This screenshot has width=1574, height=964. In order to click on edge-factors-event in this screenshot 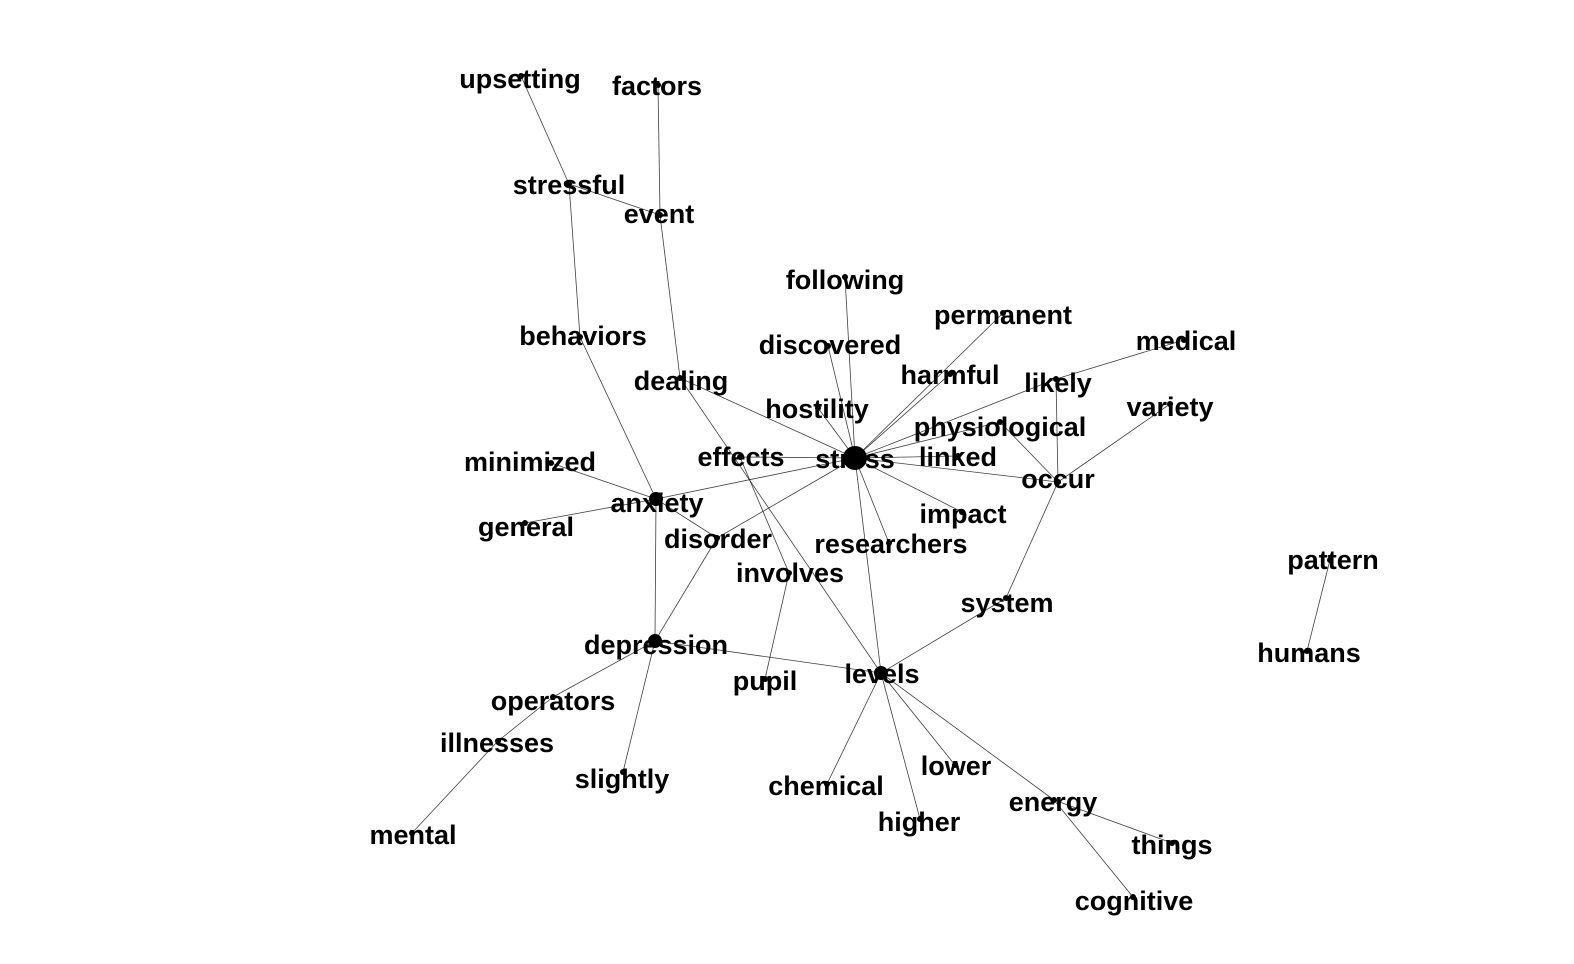, I will do `click(659, 150)`.